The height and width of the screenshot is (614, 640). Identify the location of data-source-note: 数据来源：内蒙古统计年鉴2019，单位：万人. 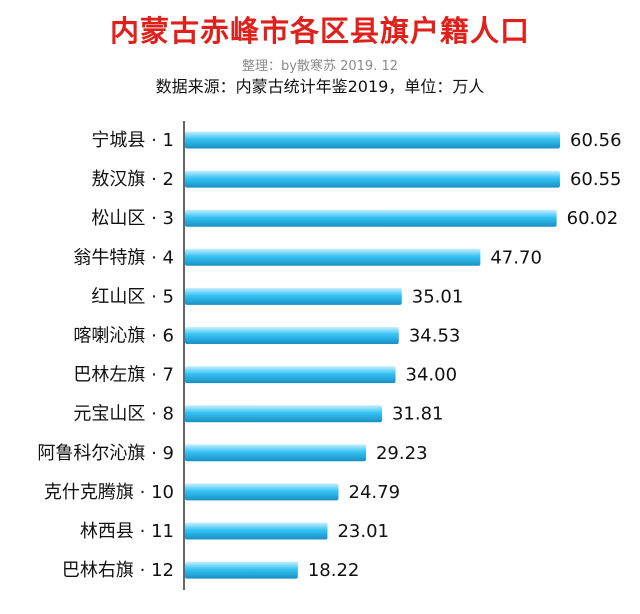
(320, 86).